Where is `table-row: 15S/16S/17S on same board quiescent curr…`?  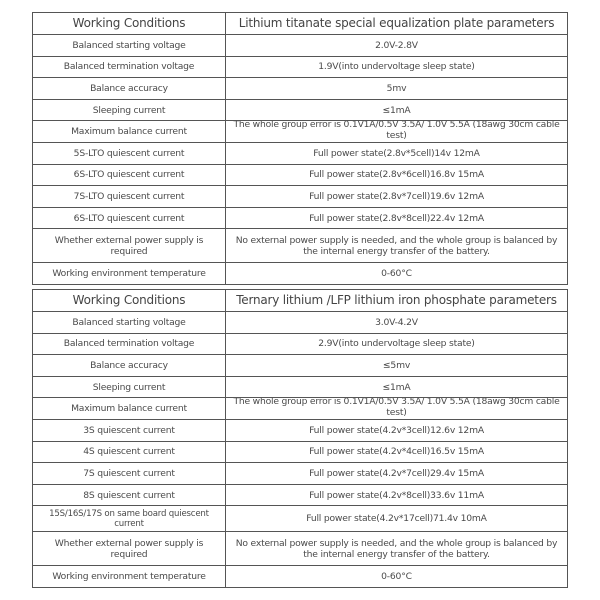
table-row: 15S/16S/17S on same board quiescent curr… is located at coordinates (300, 519).